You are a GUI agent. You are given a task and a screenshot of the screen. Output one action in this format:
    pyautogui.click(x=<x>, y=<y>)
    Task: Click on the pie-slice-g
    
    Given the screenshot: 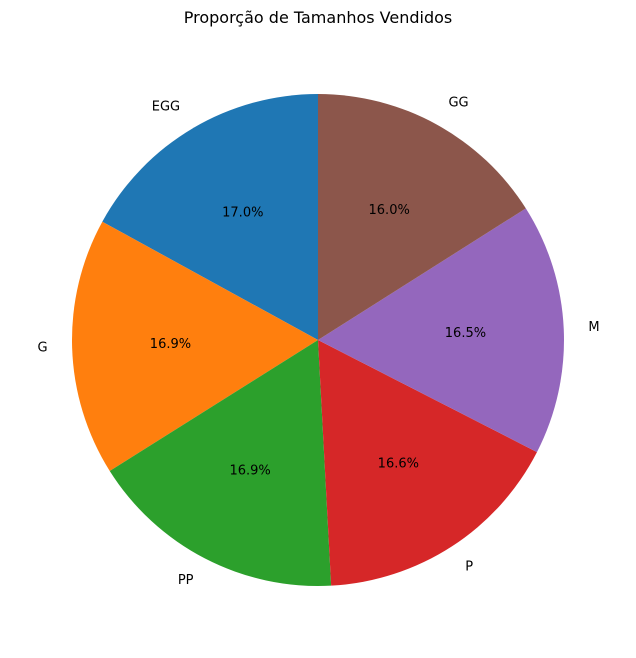 What is the action you would take?
    pyautogui.click(x=195, y=346)
    